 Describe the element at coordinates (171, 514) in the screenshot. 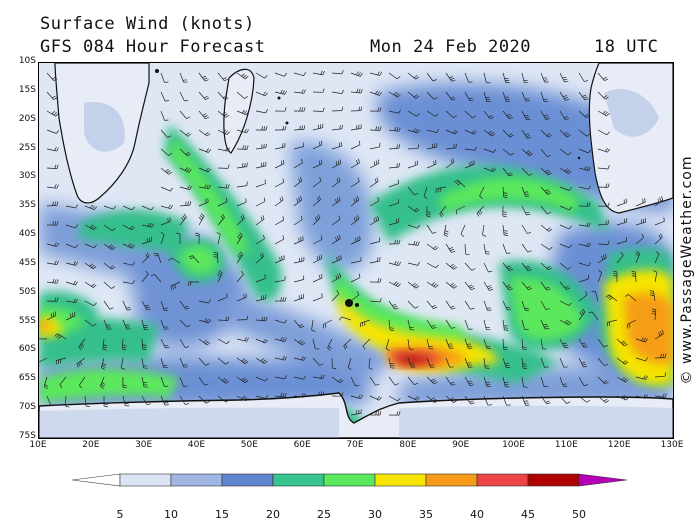

I see `legend-label: 10` at that location.